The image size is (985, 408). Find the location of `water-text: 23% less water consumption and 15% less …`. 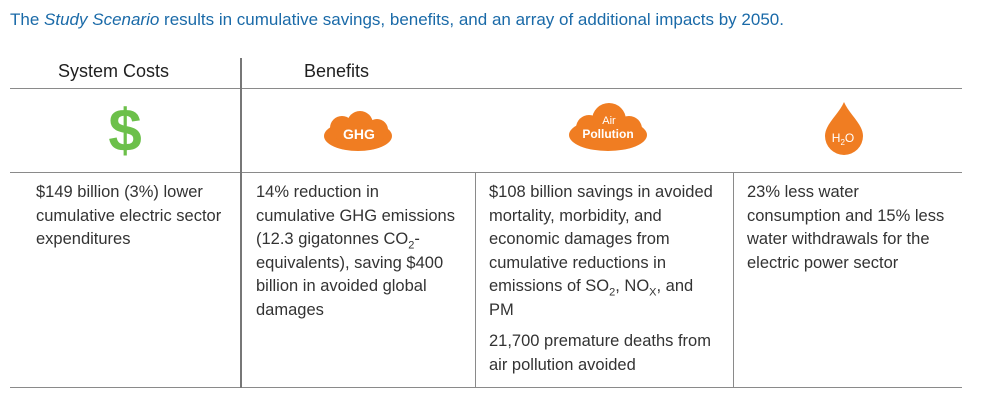

water-text: 23% less water consumption and 15% less … is located at coordinates (846, 227).